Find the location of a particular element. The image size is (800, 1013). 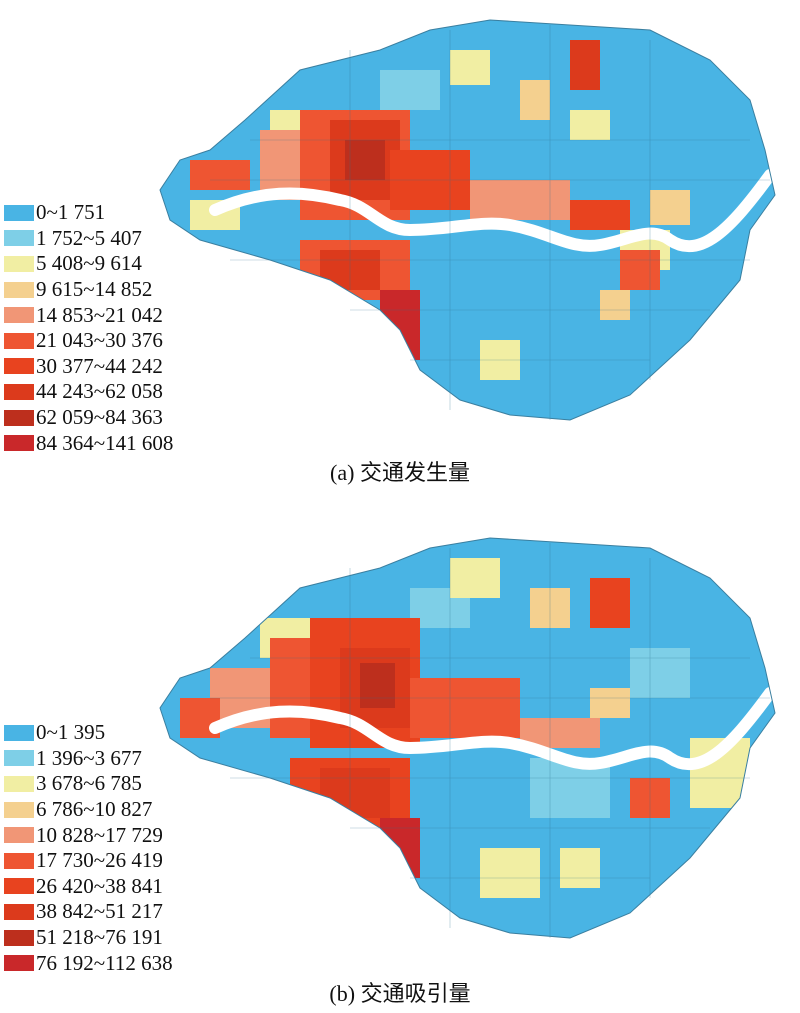

legend-label: 76 192~112 638 is located at coordinates (104, 962).